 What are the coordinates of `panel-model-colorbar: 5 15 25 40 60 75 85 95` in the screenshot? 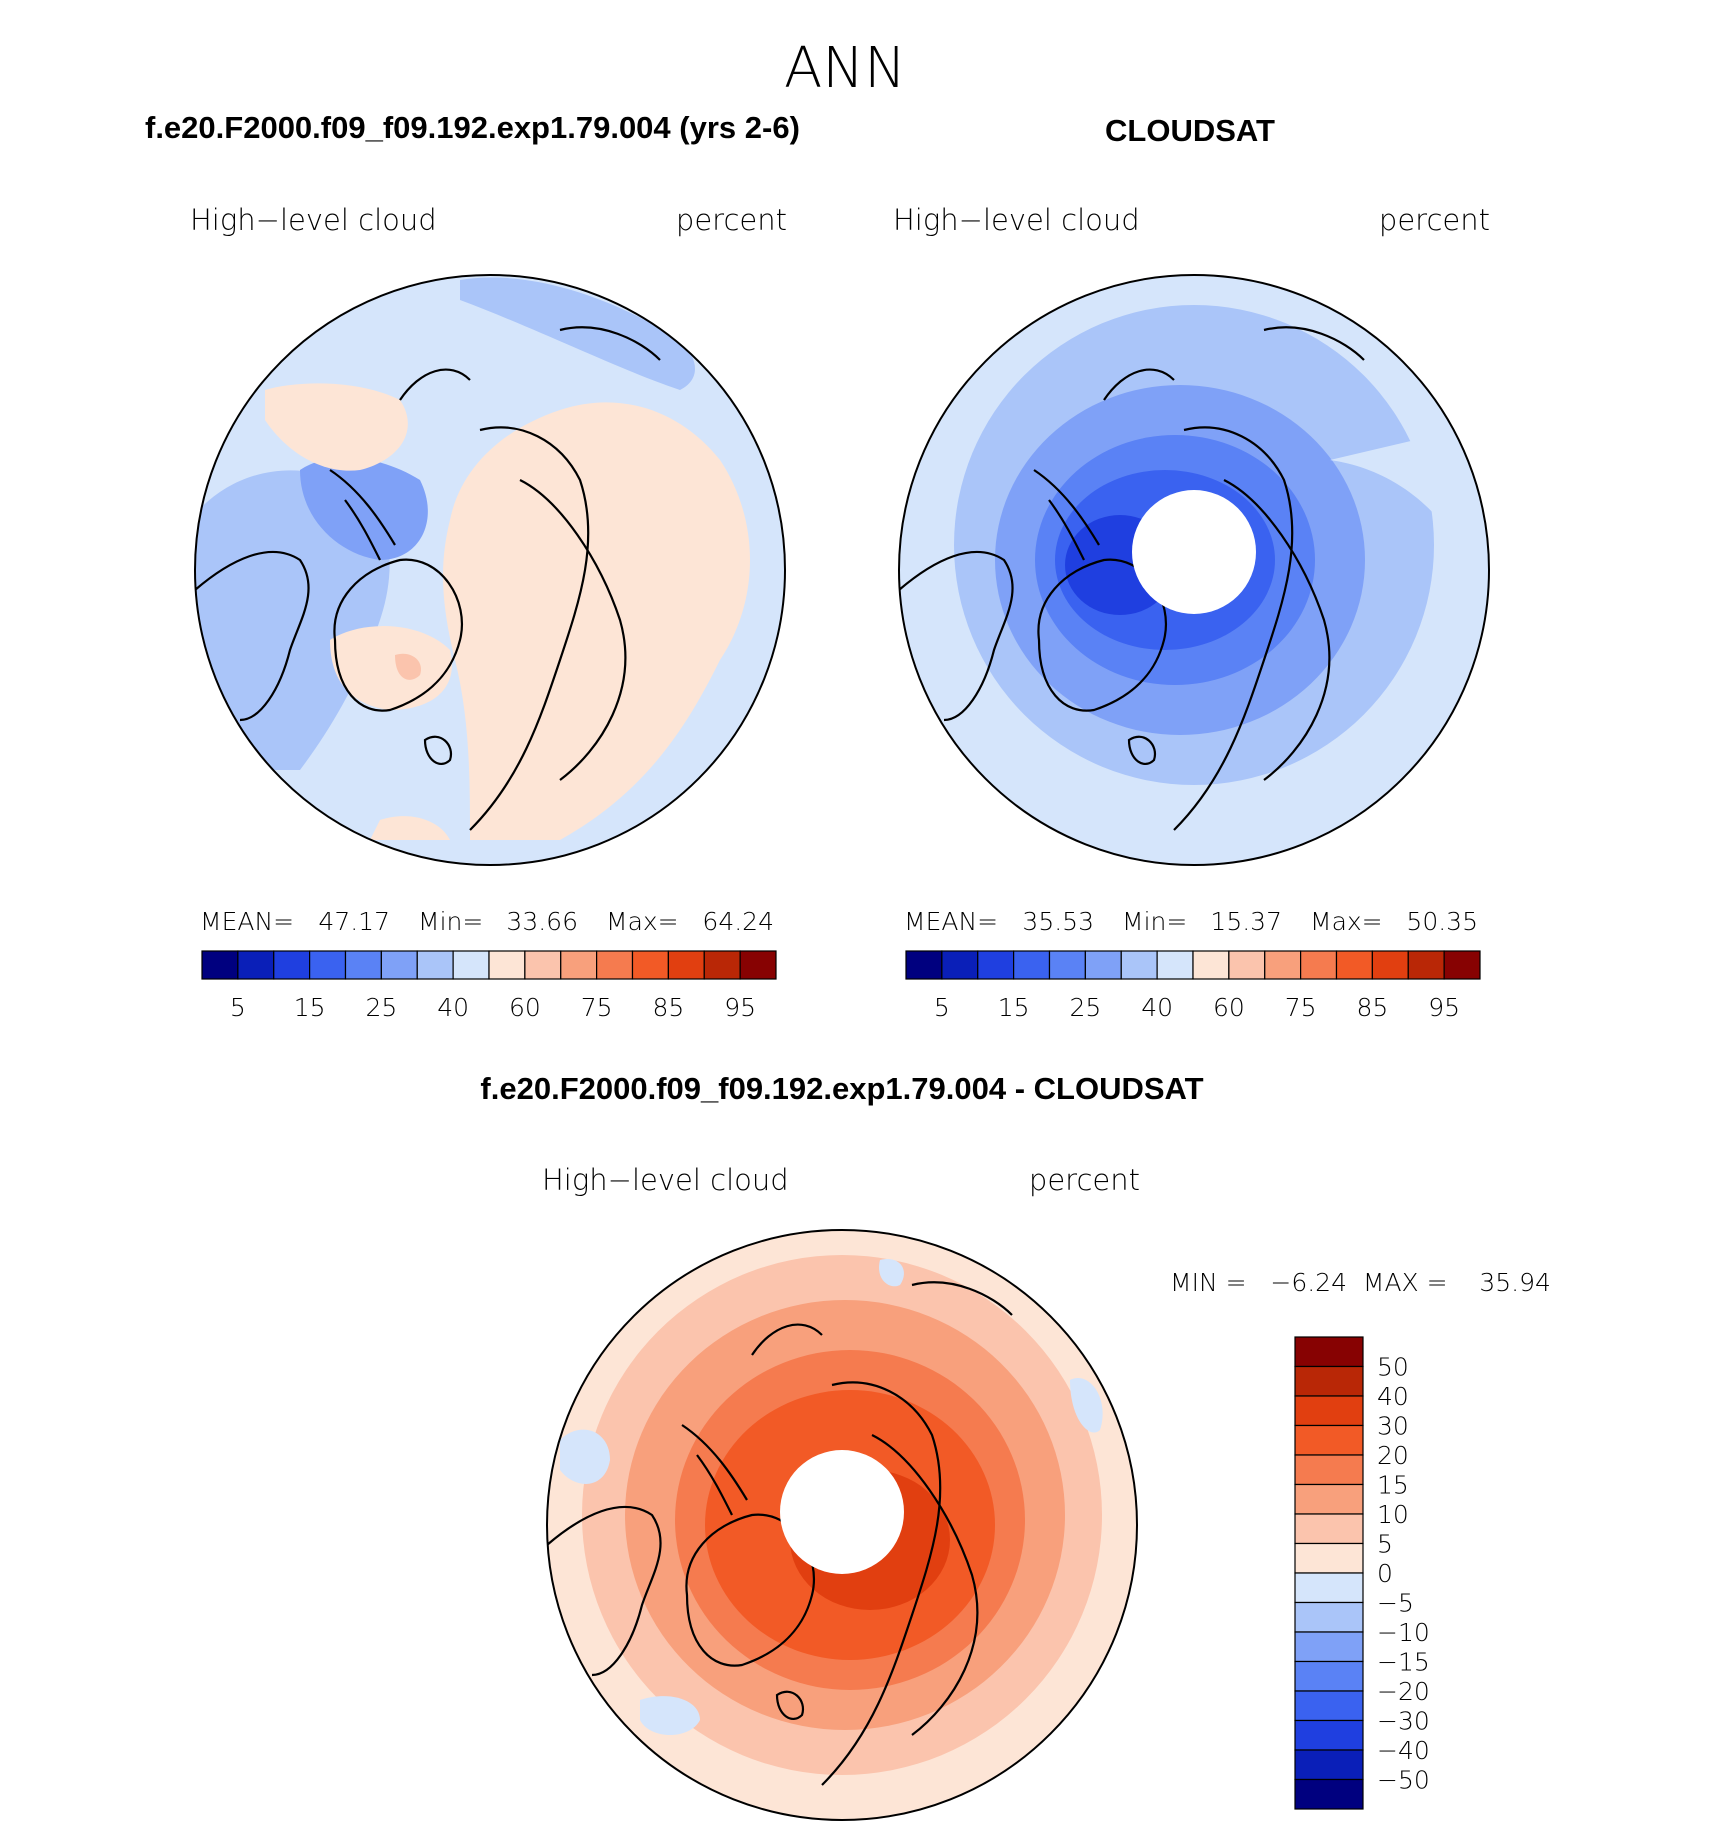 It's located at (489, 986).